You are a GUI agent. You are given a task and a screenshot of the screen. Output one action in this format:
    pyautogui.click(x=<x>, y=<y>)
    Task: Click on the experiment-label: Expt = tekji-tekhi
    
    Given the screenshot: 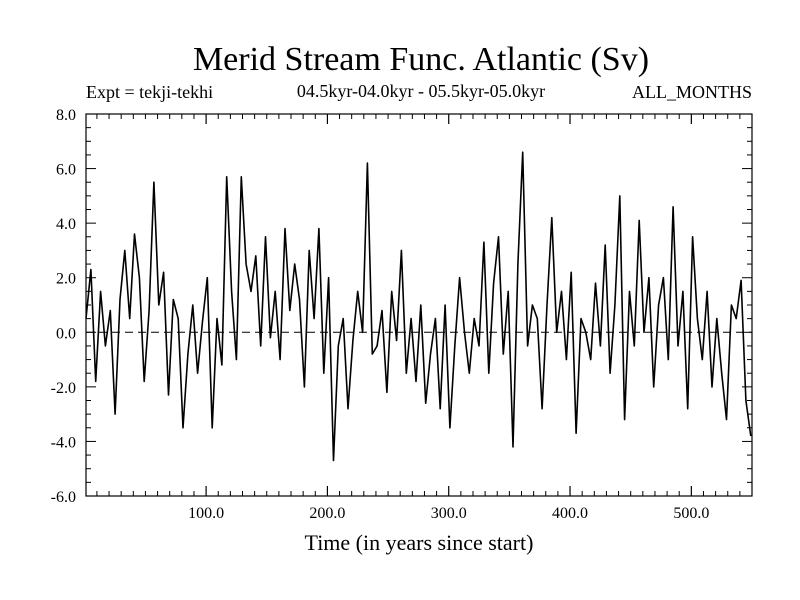 What is the action you would take?
    pyautogui.click(x=149, y=92)
    